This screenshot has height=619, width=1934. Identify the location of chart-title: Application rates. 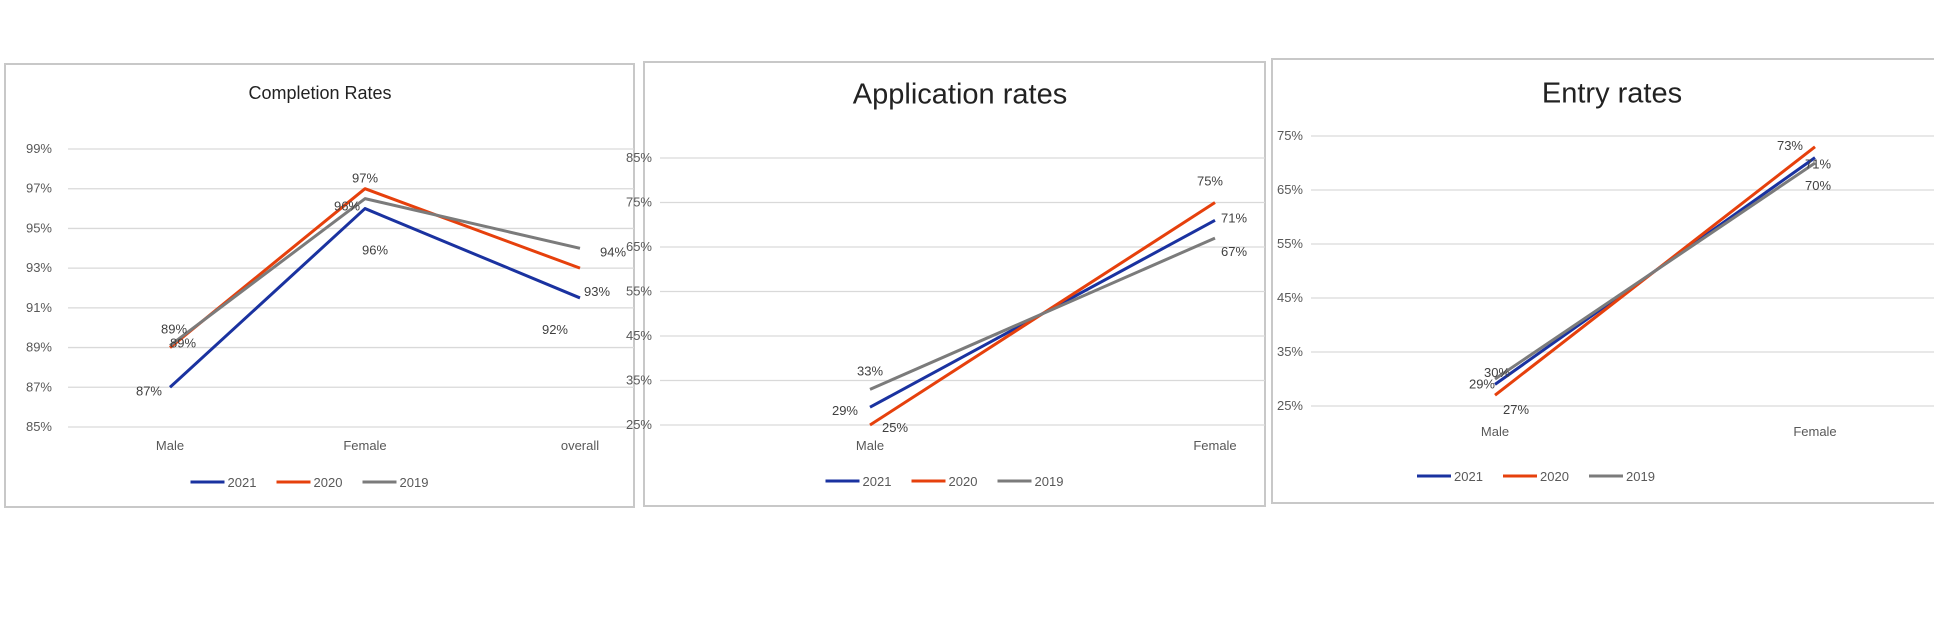
(960, 95).